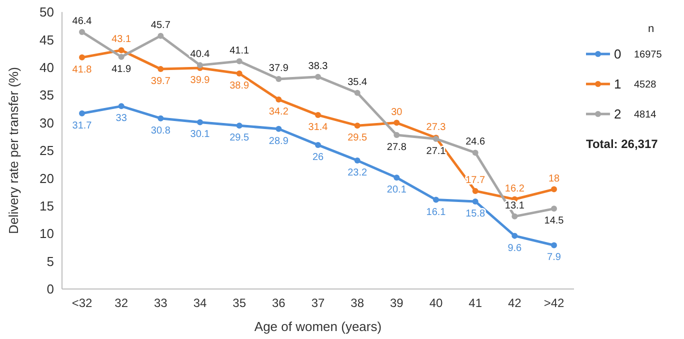 Image resolution: width=684 pixels, height=339 pixels. Describe the element at coordinates (47, 40) in the screenshot. I see `y-tick-label: 45` at that location.